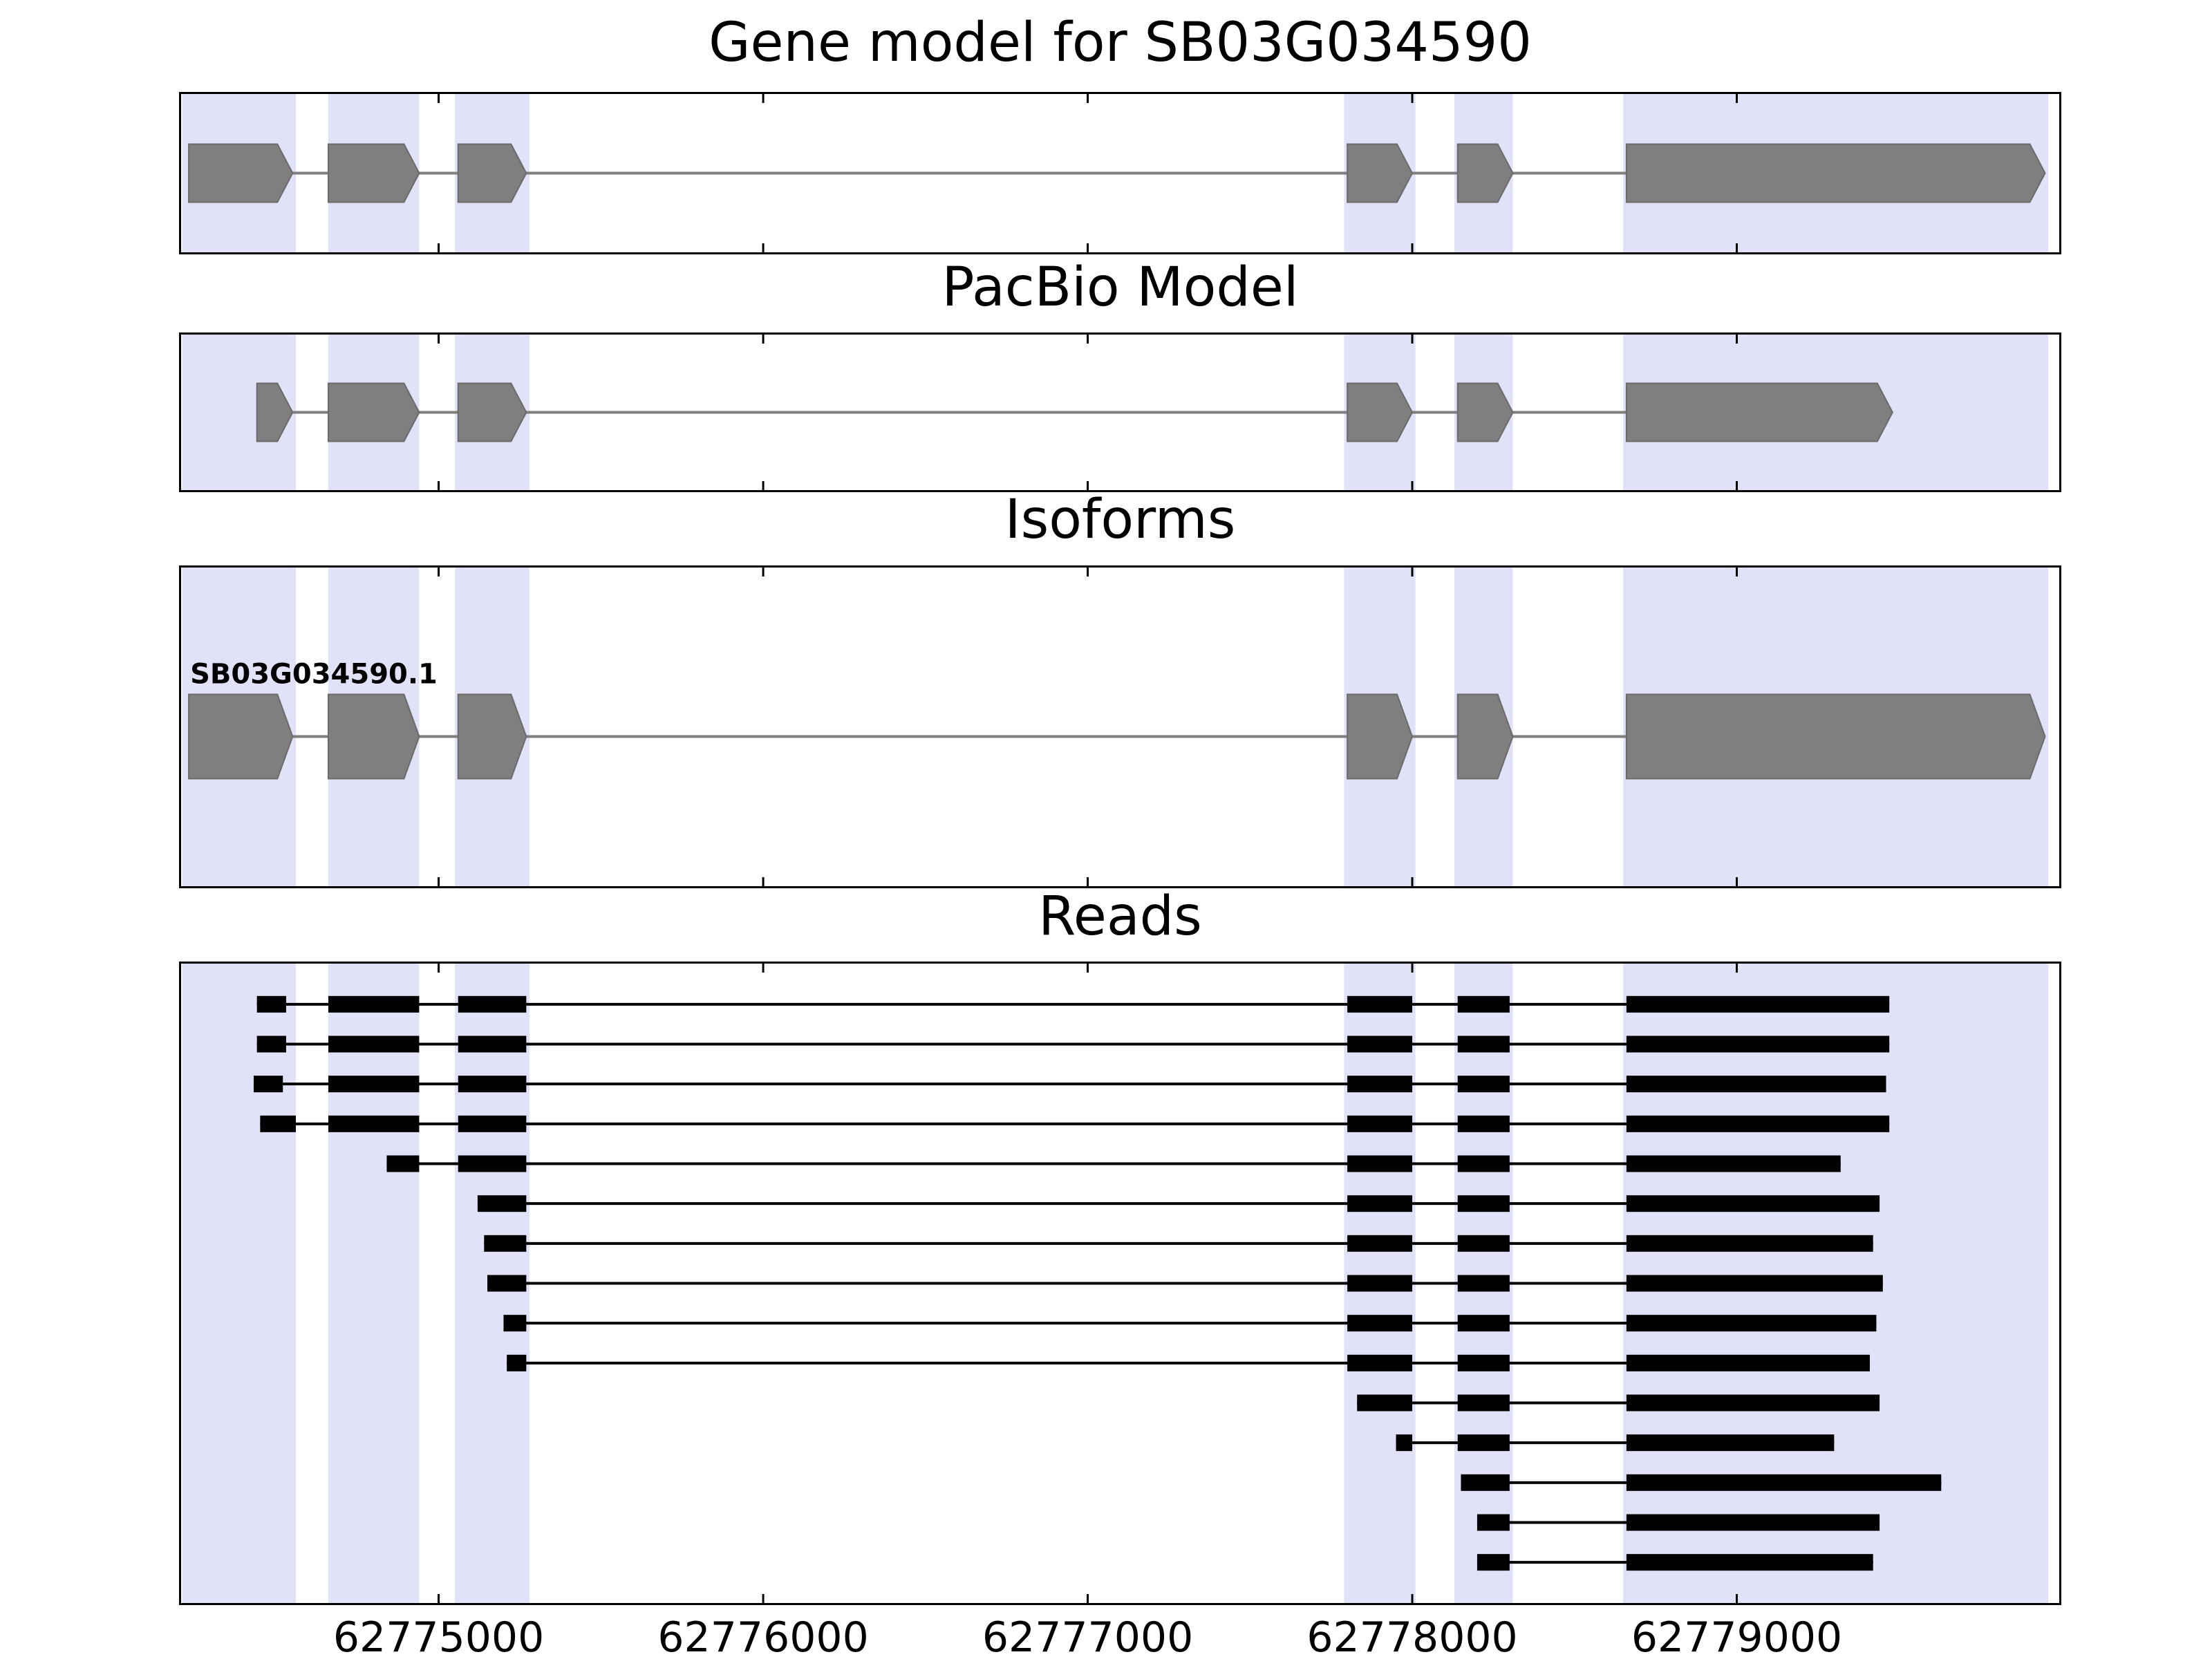  I want to click on x-axis-label: 62779000, so click(1737, 1636).